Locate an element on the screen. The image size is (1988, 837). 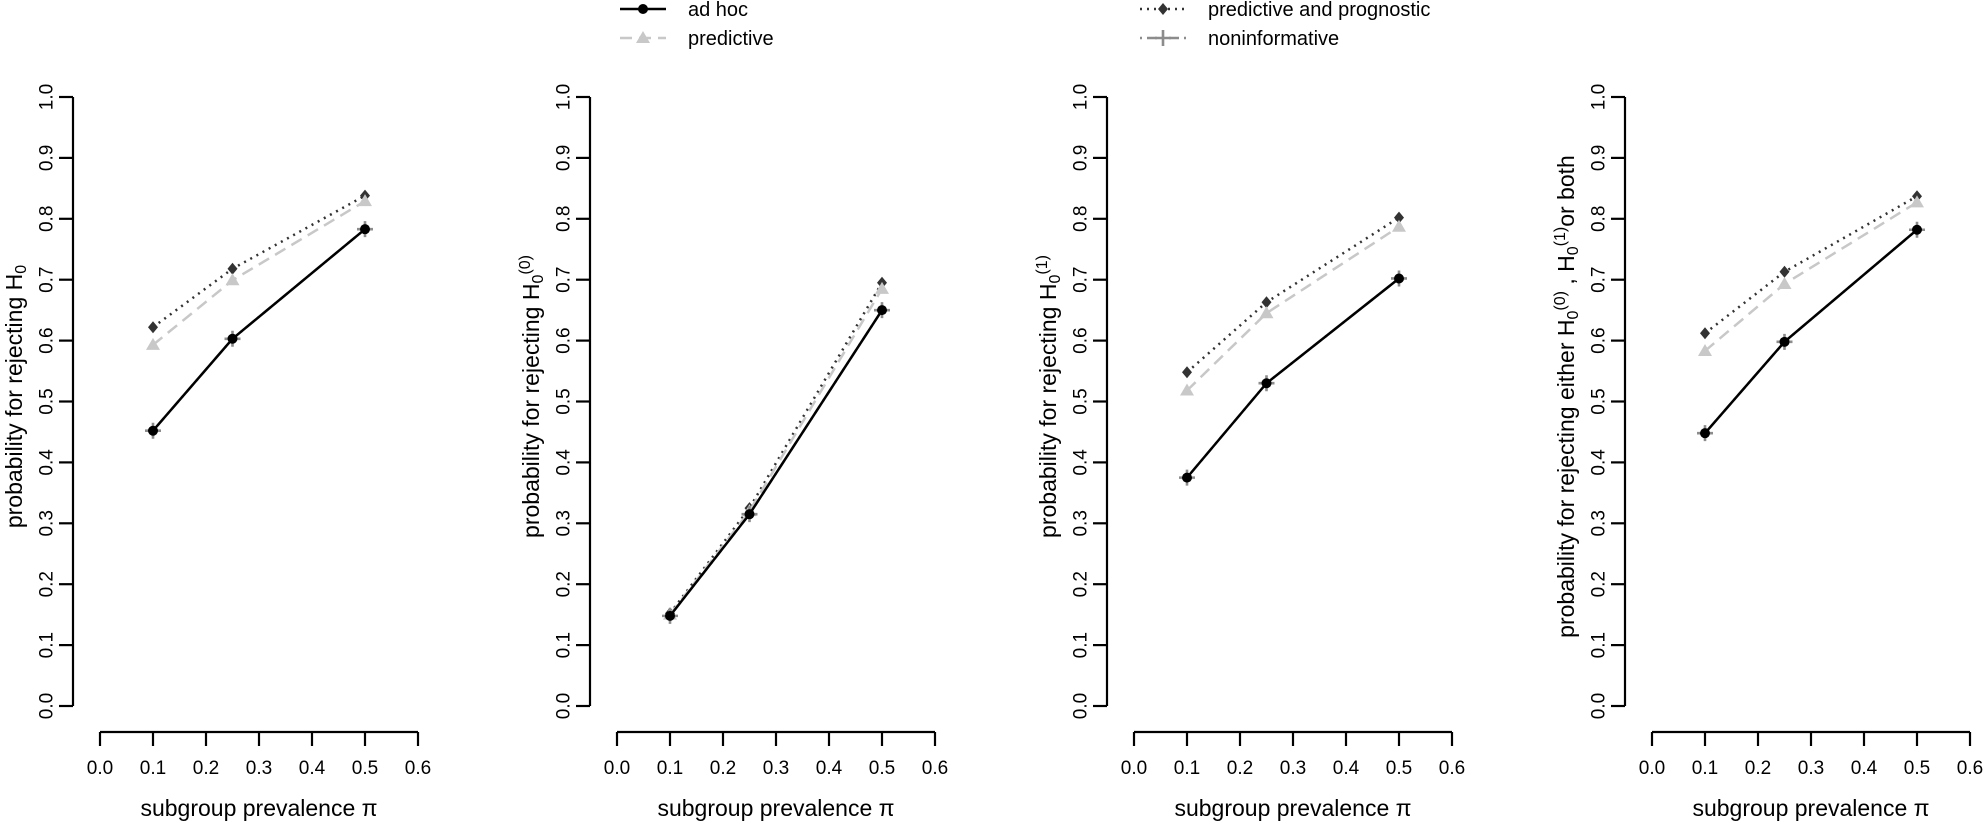
series-line-ad-hoc is located at coordinates (776, 463).